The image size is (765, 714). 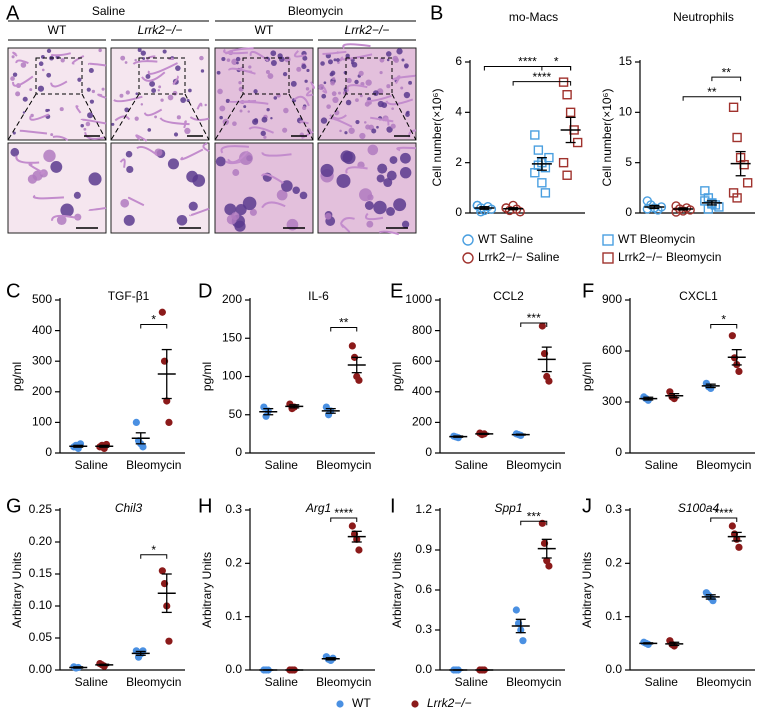 What do you see at coordinates (318, 296) in the screenshot?
I see `chart-title: IL-6` at bounding box center [318, 296].